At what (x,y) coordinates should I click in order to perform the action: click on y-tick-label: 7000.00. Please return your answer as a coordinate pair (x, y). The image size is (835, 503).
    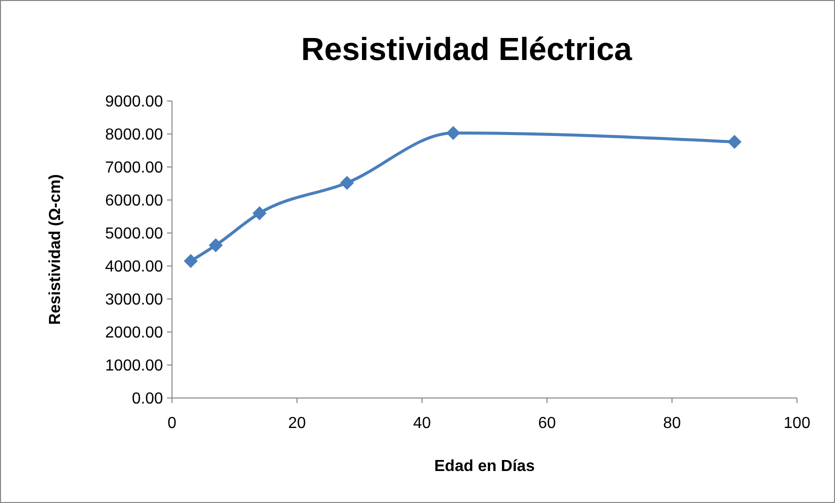
    Looking at the image, I should click on (134, 168).